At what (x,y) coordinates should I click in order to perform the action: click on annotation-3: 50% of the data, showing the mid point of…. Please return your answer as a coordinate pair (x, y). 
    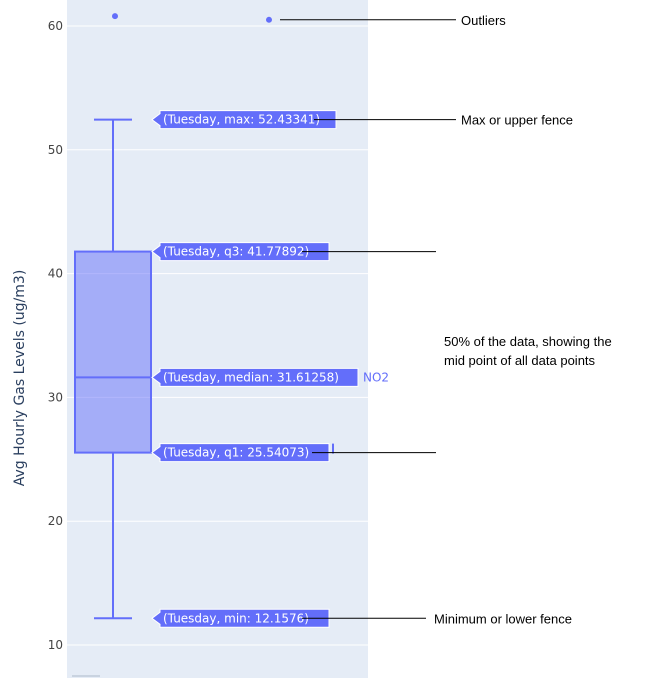
    Looking at the image, I should click on (528, 351).